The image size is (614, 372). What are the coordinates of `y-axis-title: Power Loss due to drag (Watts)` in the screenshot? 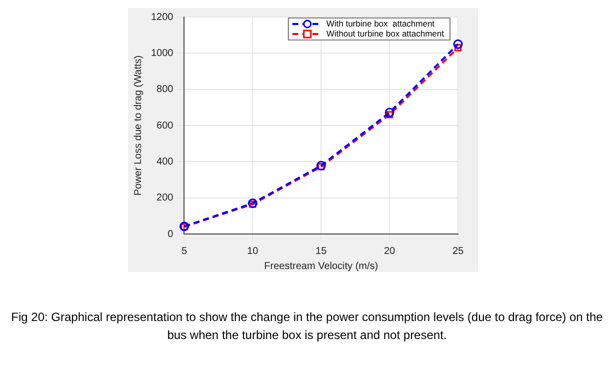 It's located at (138, 125).